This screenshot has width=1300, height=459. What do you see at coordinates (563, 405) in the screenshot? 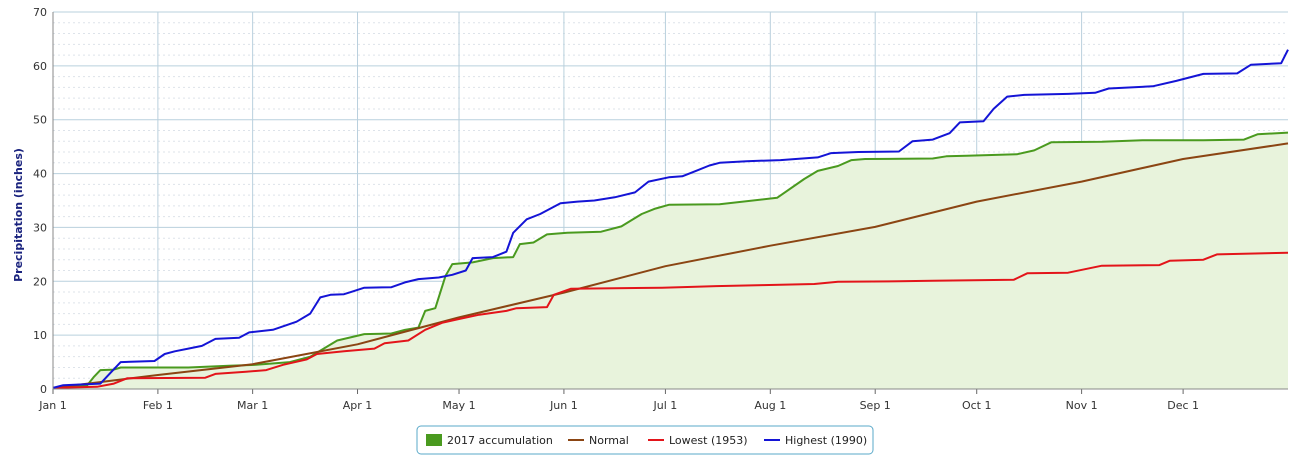
I see `x-tick-label: Jun 1` at bounding box center [563, 405].